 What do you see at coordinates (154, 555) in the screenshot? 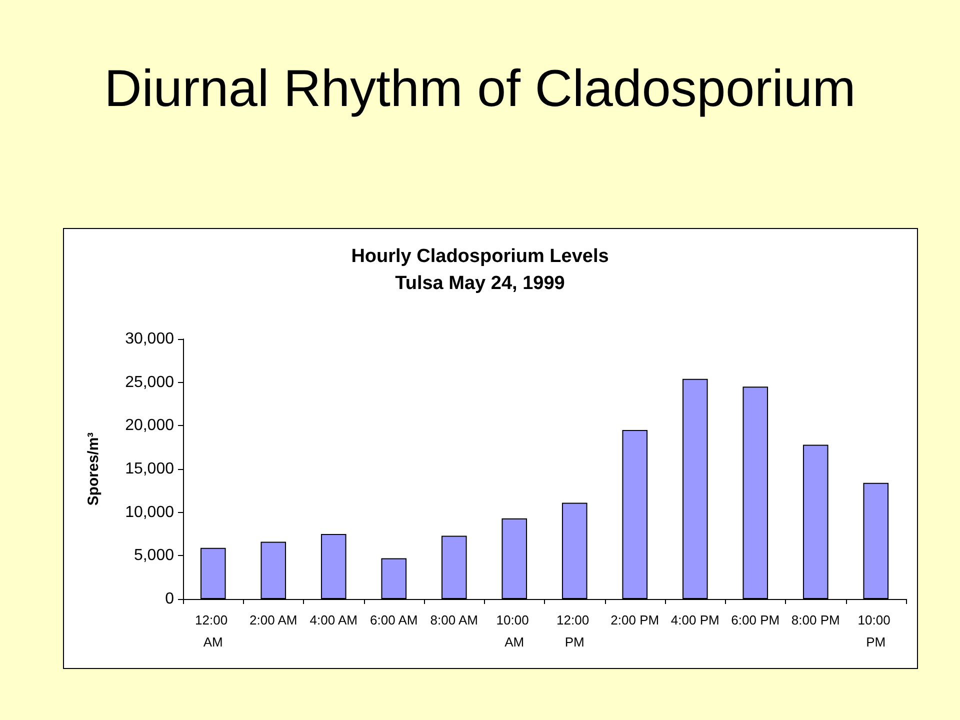
I see `y-tick-label: 5,000` at bounding box center [154, 555].